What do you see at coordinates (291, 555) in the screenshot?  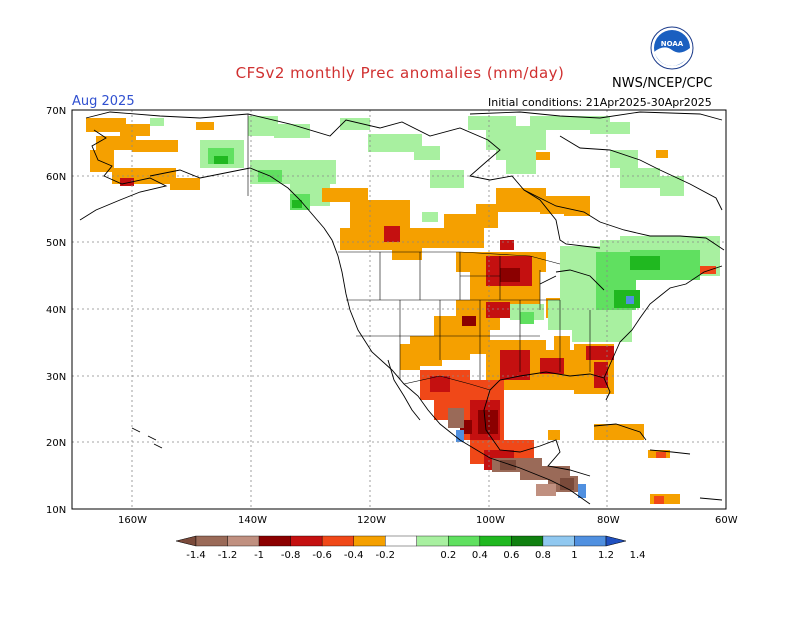 I see `colorbar-label: -0.8` at bounding box center [291, 555].